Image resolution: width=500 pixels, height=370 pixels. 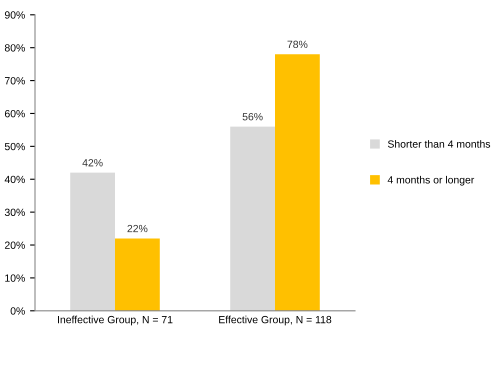 I want to click on y-tick-label: 20%, so click(x=14, y=245).